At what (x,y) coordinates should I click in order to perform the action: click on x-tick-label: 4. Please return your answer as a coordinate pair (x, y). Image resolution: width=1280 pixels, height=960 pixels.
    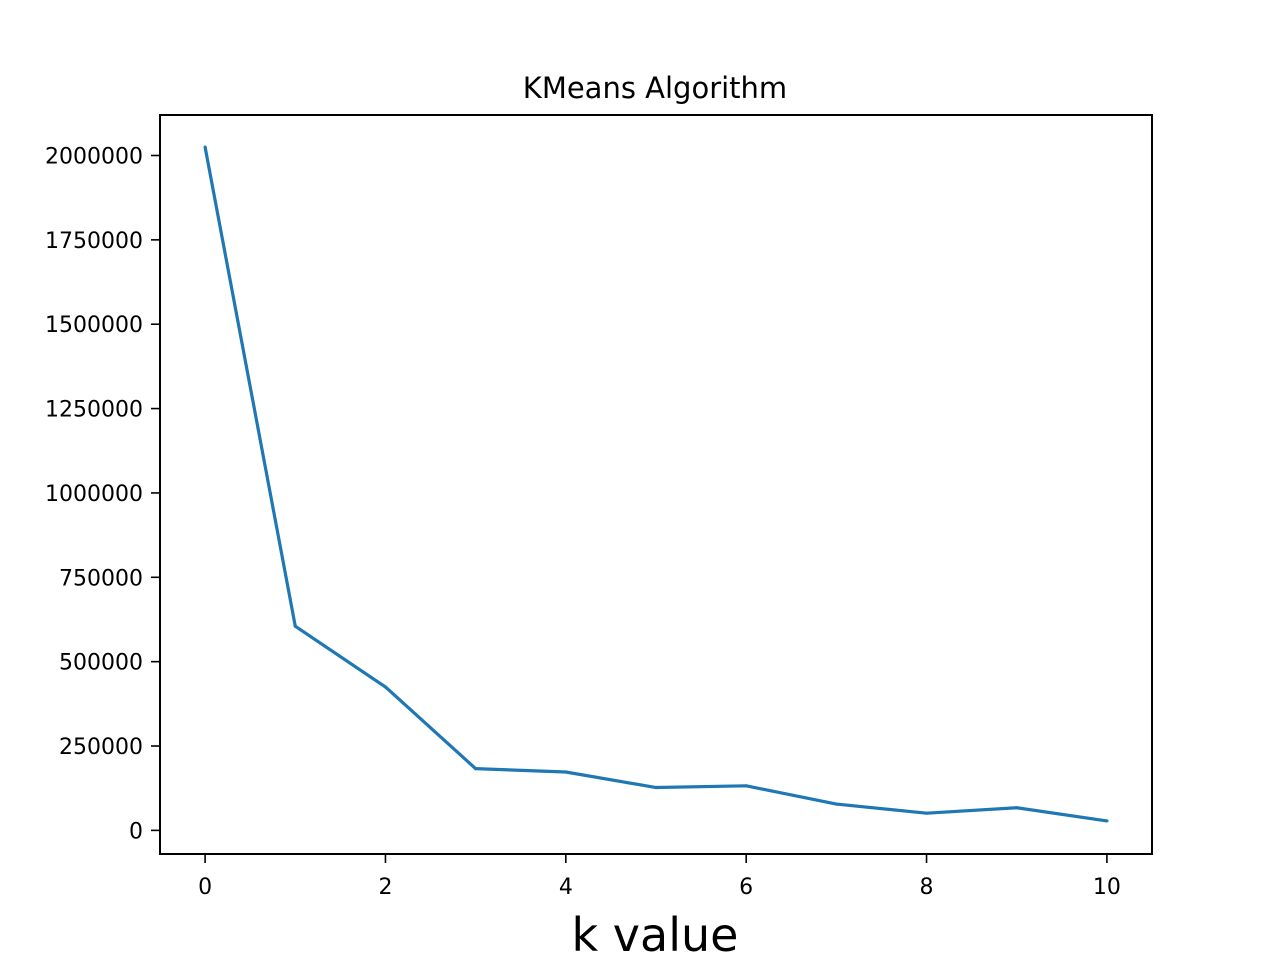
    Looking at the image, I should click on (566, 887).